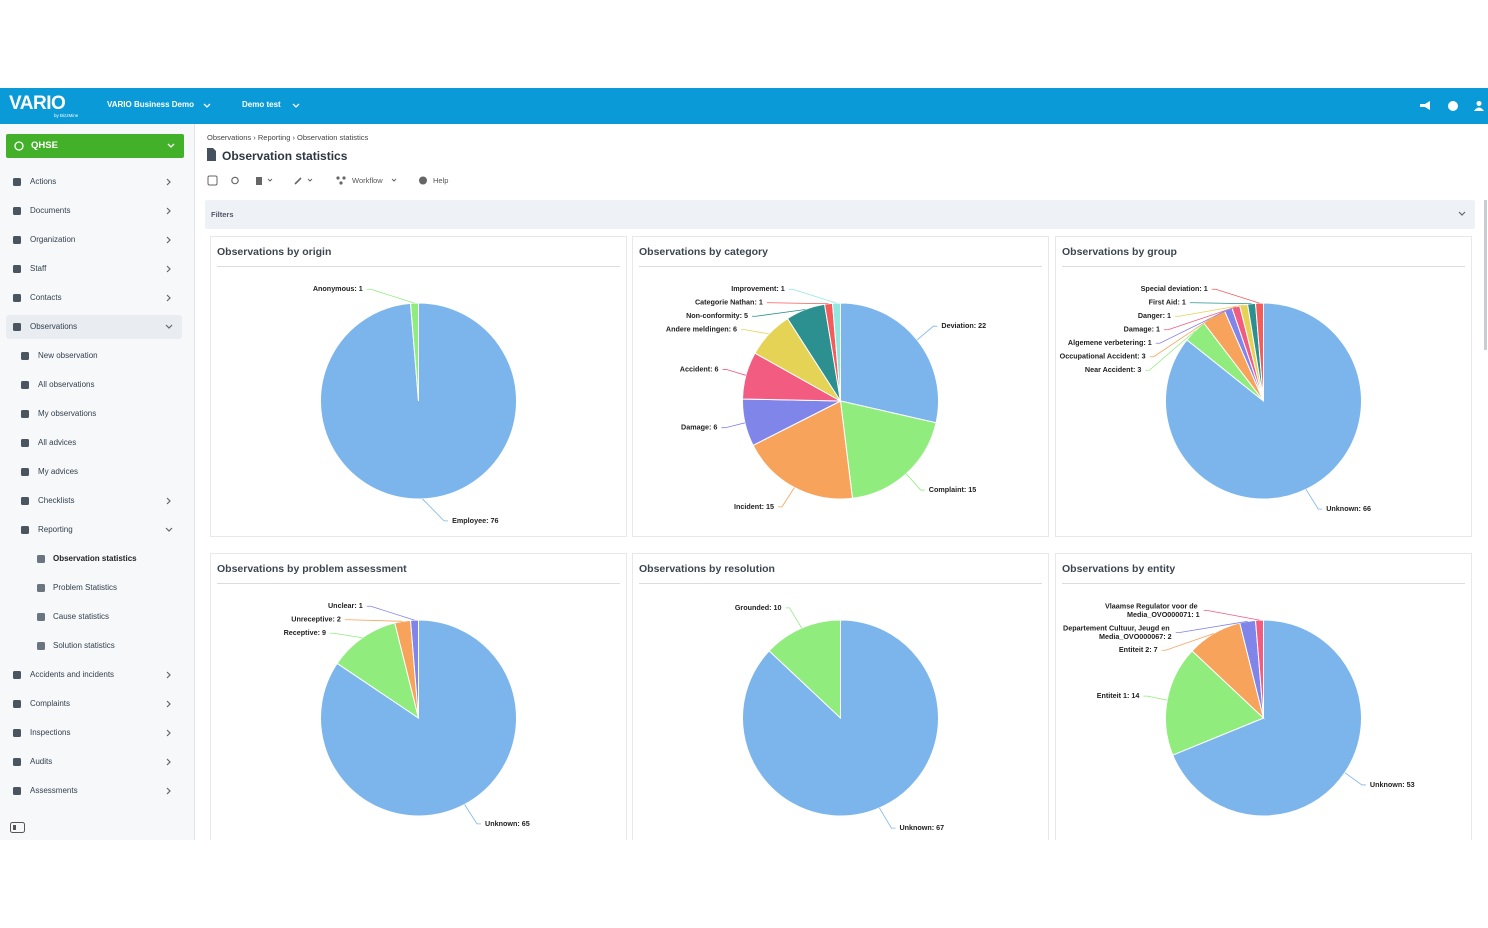 The height and width of the screenshot is (928, 1488). I want to click on nav-item: Problem Statistics, so click(94, 588).